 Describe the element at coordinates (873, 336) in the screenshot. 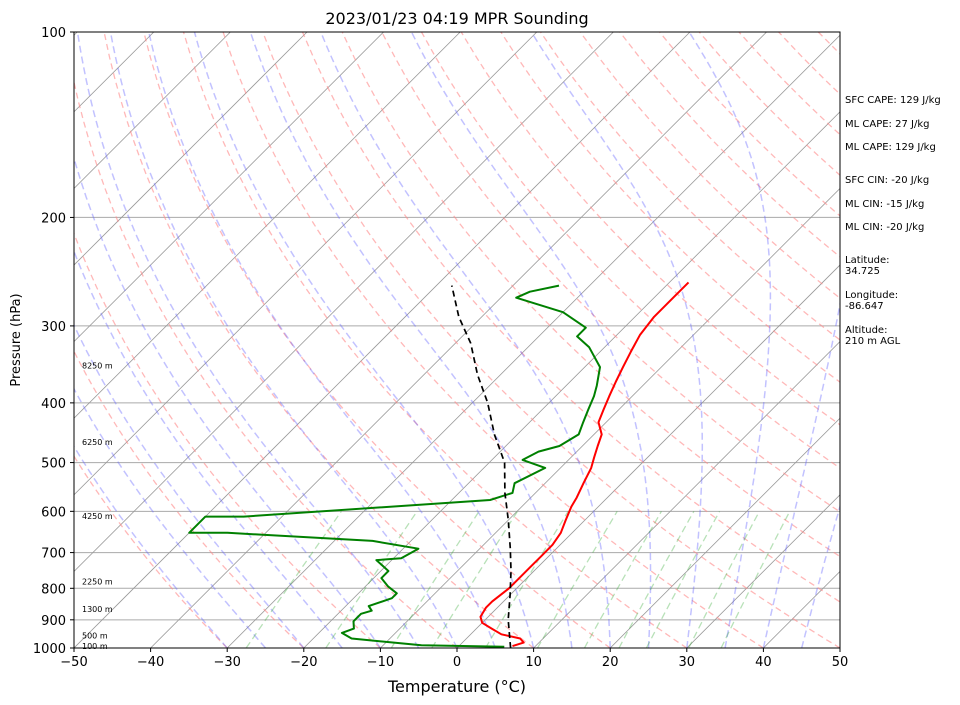

I see `altitude-text: Altitude: 210 m AGL` at that location.